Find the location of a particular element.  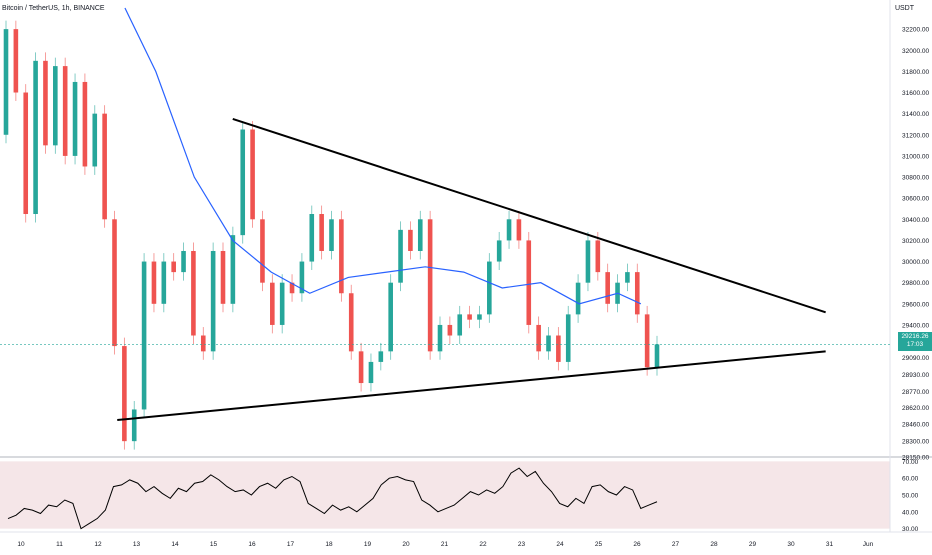

time-tick-label: 14 is located at coordinates (175, 544).